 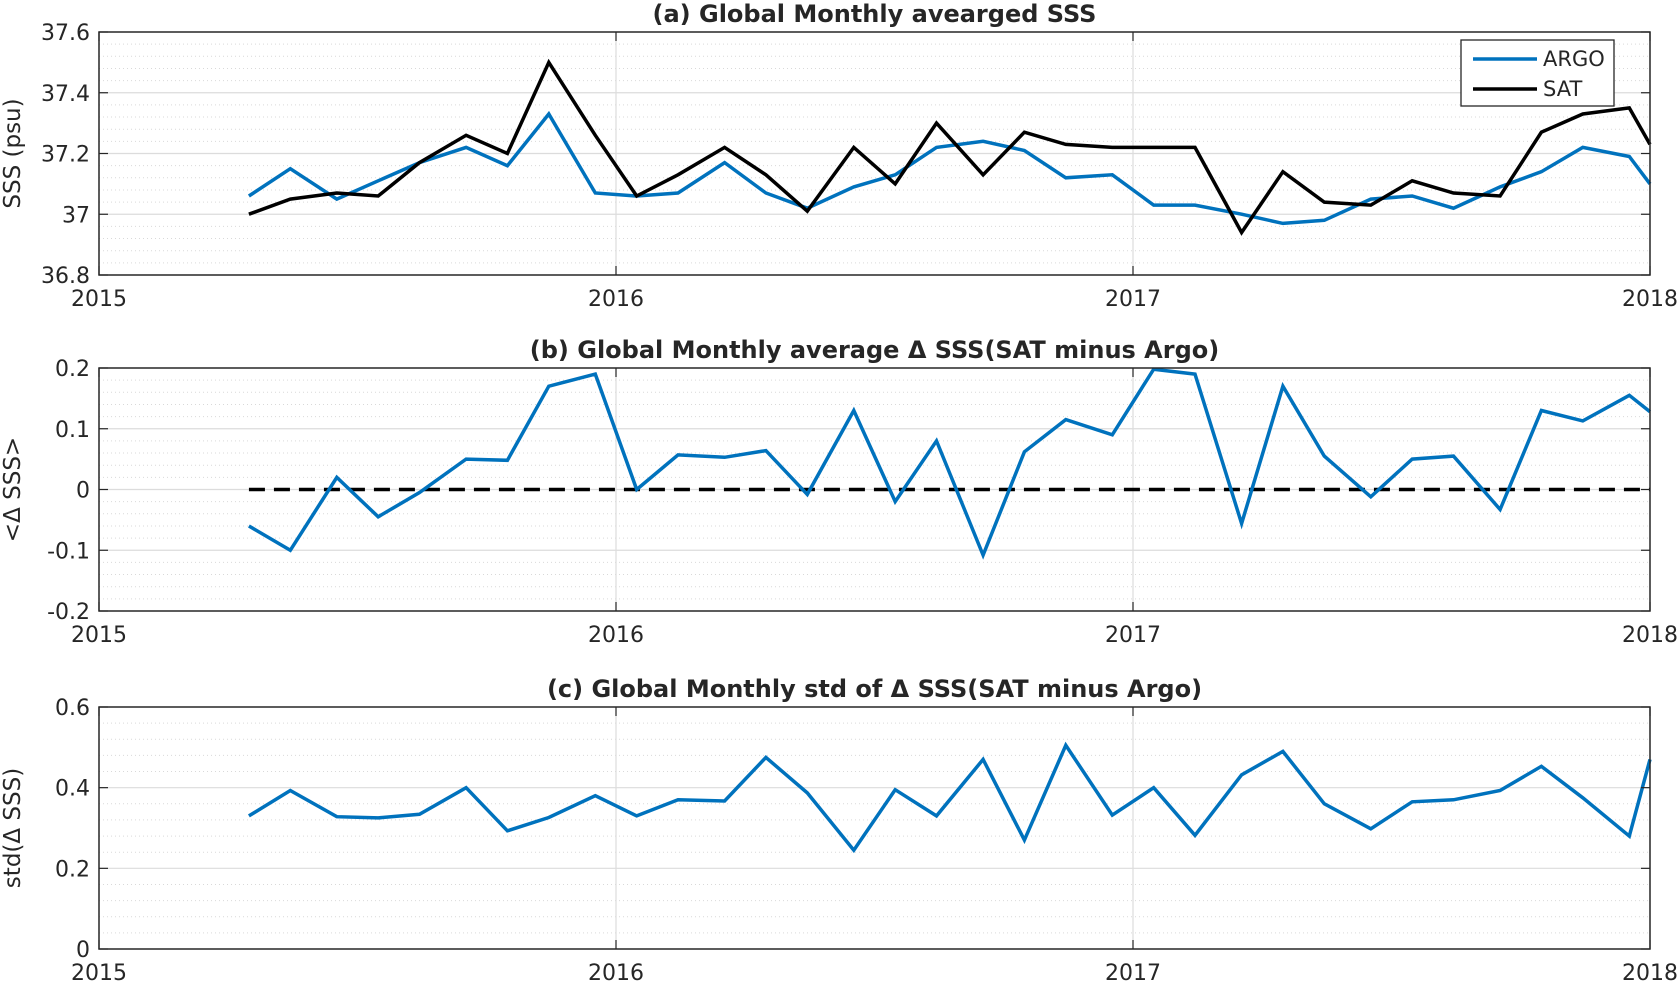 I want to click on y-axis-label: <Δ SSS>, so click(x=13, y=489).